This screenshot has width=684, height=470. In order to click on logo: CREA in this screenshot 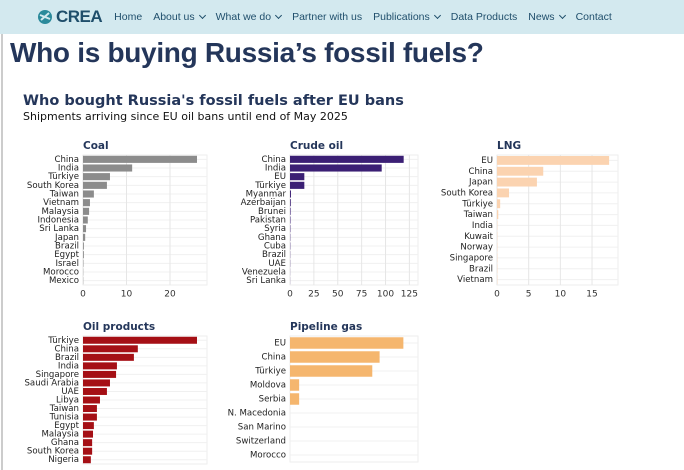, I will do `click(70, 17)`.